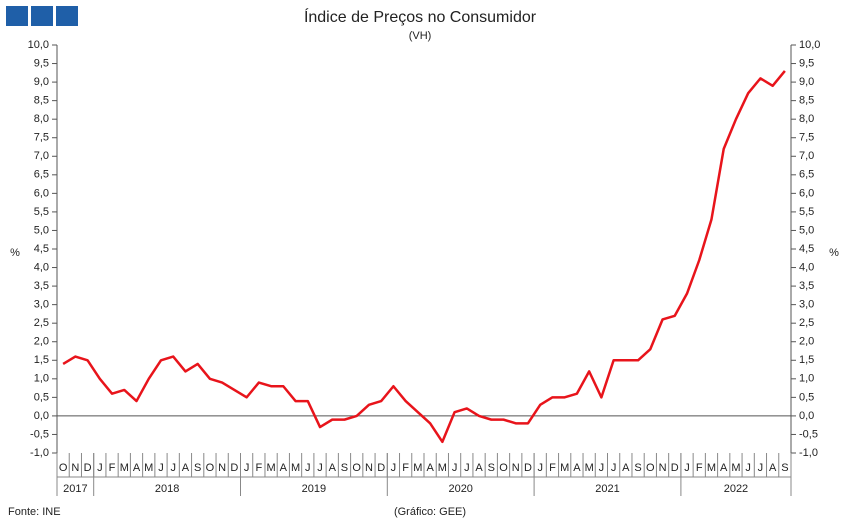 The height and width of the screenshot is (529, 851). I want to click on y-tick-label: 2,0, so click(41, 342).